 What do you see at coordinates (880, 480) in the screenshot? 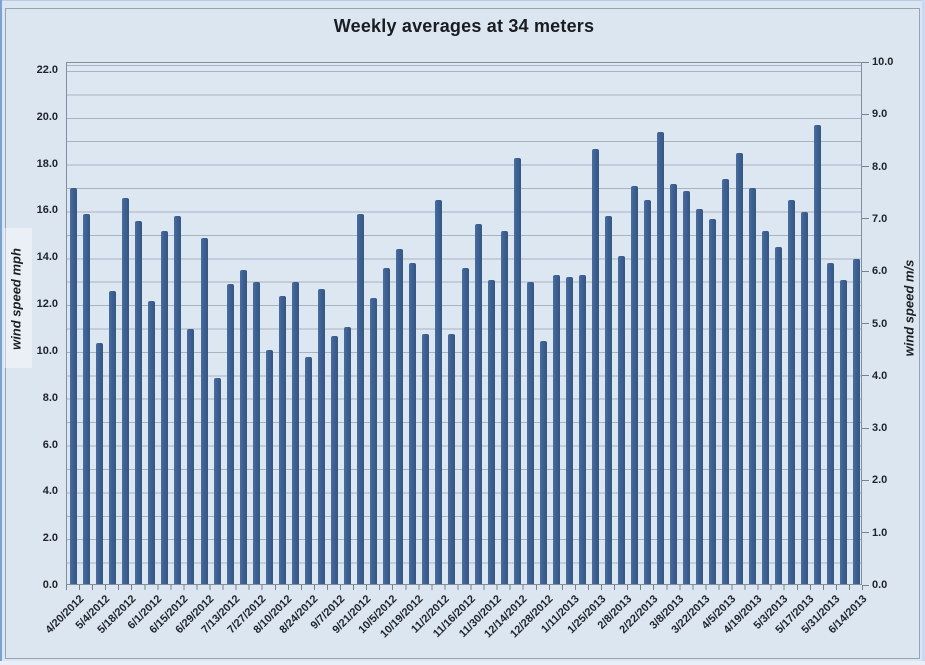
I see `y-axis-right-label: 2.0` at bounding box center [880, 480].